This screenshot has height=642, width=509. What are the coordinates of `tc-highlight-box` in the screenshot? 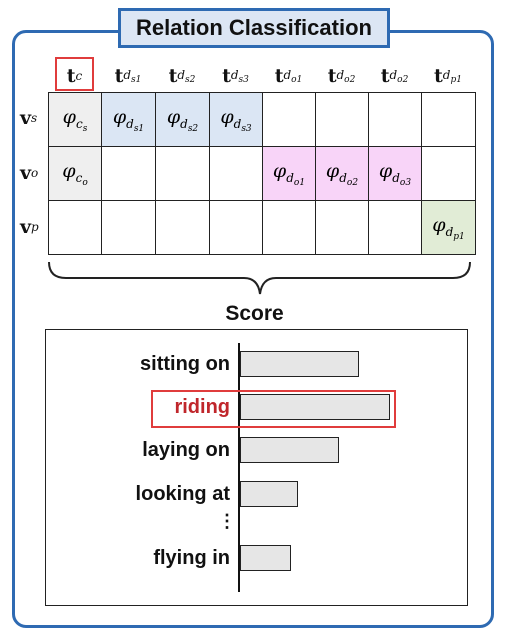 It's located at (74, 74).